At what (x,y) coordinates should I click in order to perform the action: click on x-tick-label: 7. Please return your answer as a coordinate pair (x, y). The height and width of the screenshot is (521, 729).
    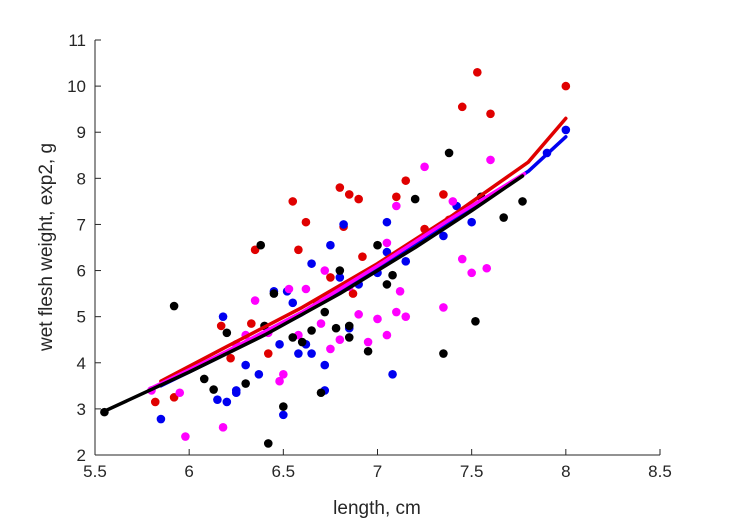
    Looking at the image, I should click on (377, 471).